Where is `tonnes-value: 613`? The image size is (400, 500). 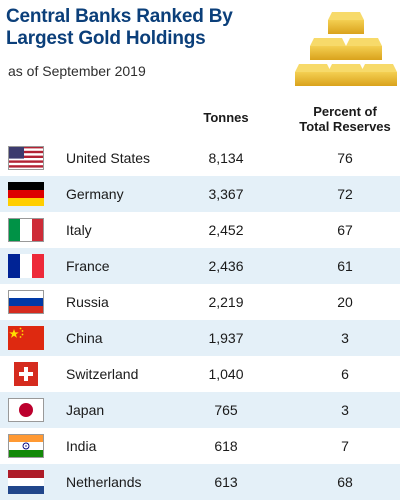
tonnes-value: 613 is located at coordinates (226, 482).